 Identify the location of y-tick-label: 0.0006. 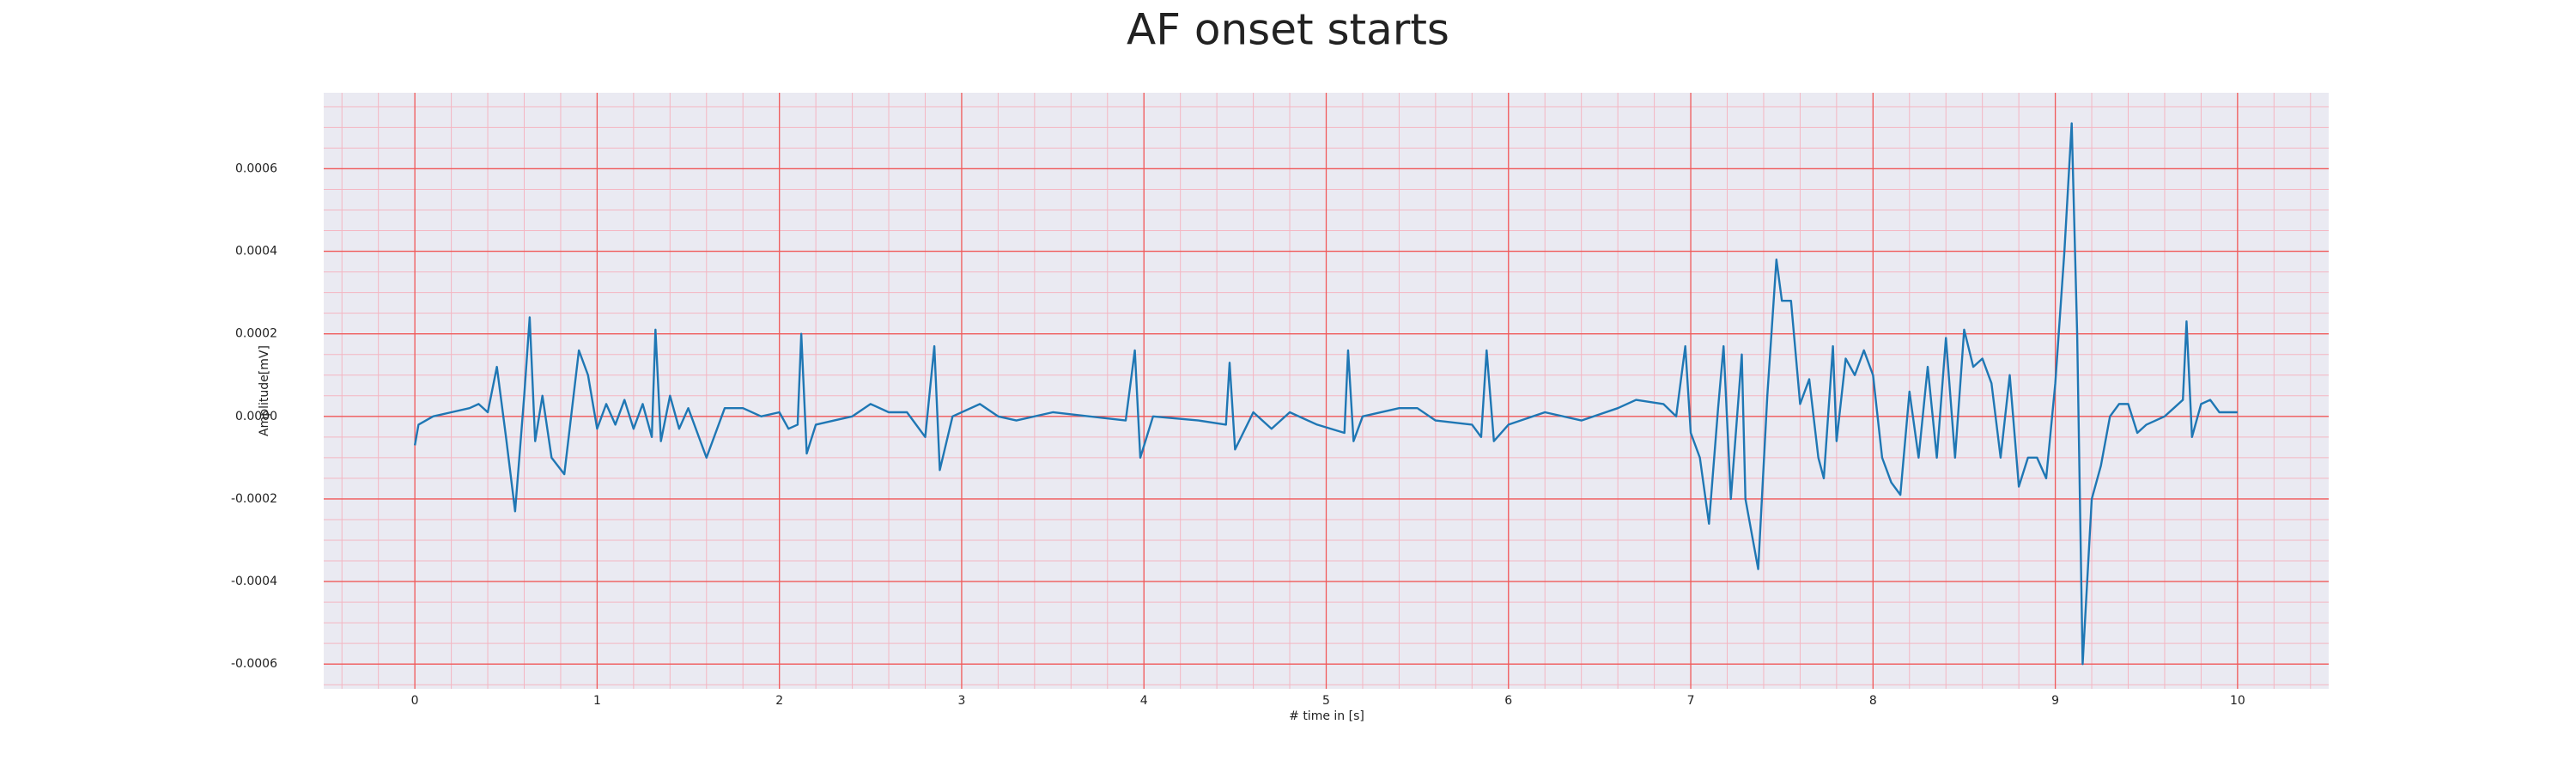
(256, 168).